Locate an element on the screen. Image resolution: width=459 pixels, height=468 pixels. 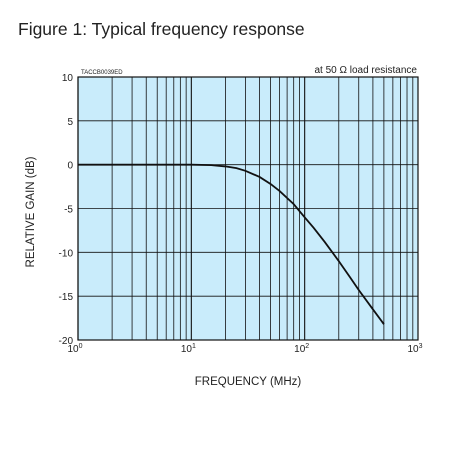
x-tick-label: 10³ is located at coordinates (414, 349).